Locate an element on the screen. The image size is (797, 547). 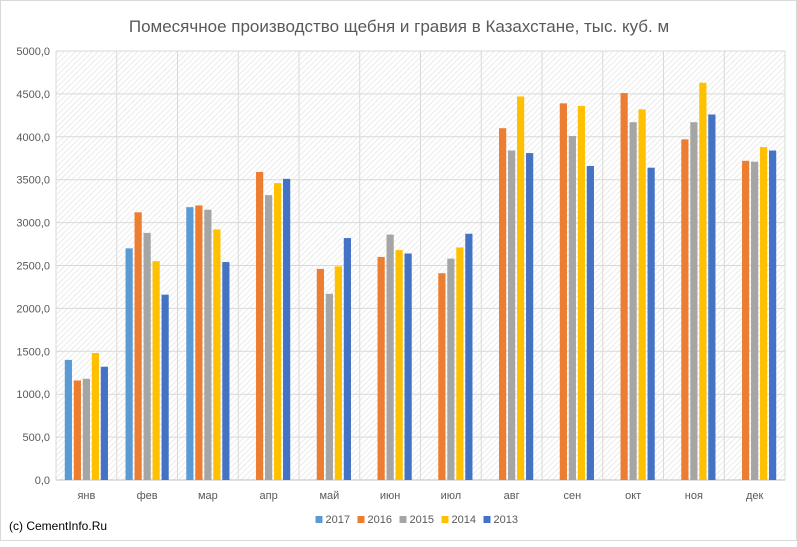
legend: 2017 2016 2015 2014 2013 is located at coordinates (416, 520).